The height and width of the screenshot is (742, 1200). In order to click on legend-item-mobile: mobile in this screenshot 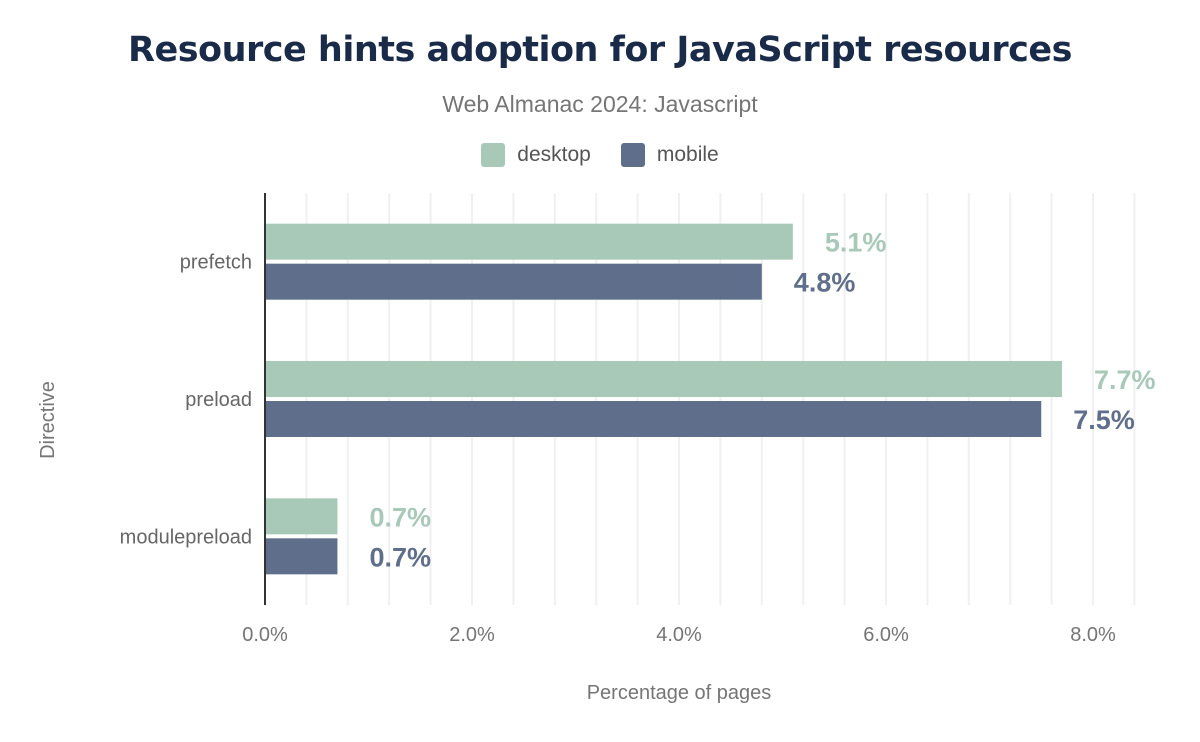, I will do `click(669, 155)`.